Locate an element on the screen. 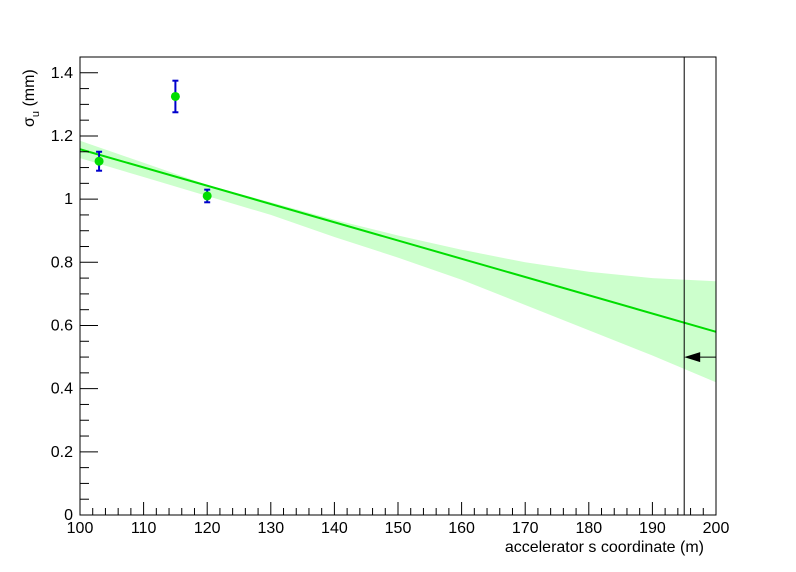  y-axis-title: σu (mm) is located at coordinates (31, 98).